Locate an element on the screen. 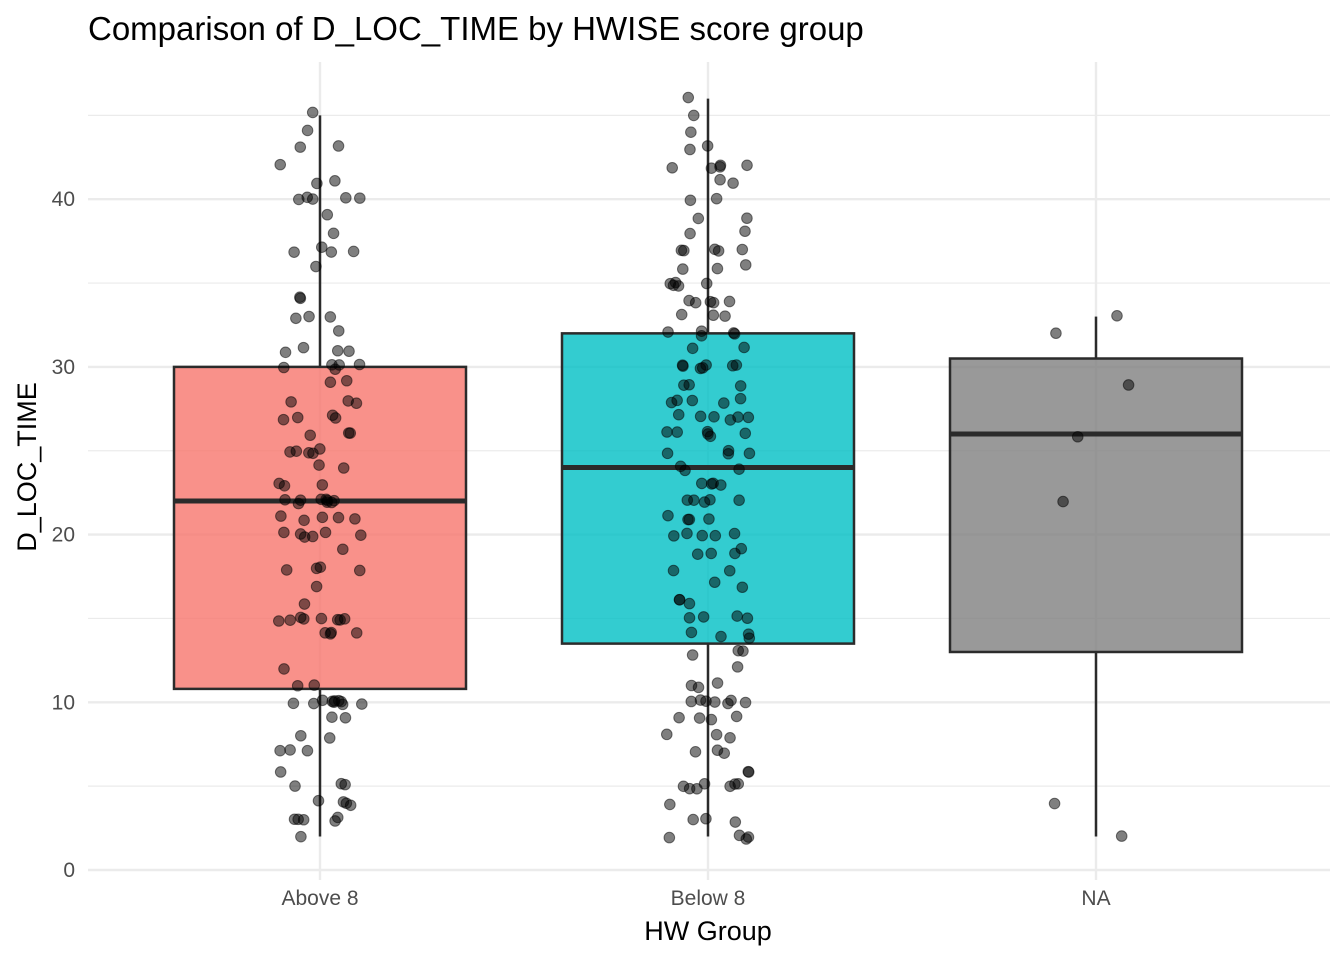 The height and width of the screenshot is (960, 1344). x-tick-label: Below 8 is located at coordinates (708, 898).